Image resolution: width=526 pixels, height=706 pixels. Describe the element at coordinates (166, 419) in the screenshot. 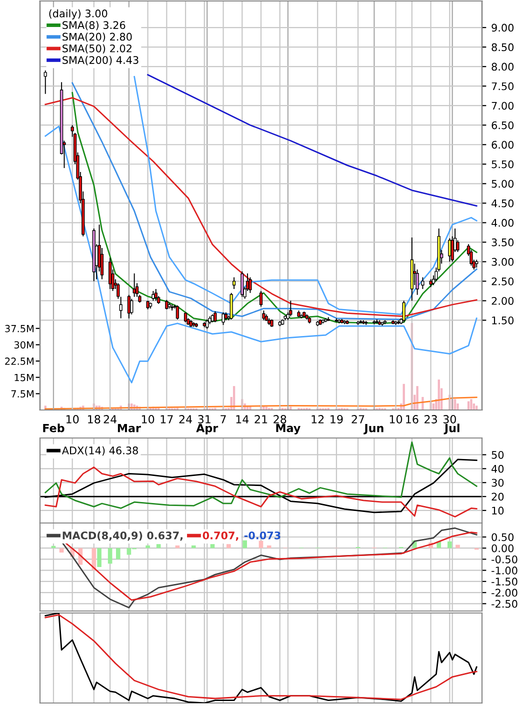

I see `x-tick-label: 17` at that location.